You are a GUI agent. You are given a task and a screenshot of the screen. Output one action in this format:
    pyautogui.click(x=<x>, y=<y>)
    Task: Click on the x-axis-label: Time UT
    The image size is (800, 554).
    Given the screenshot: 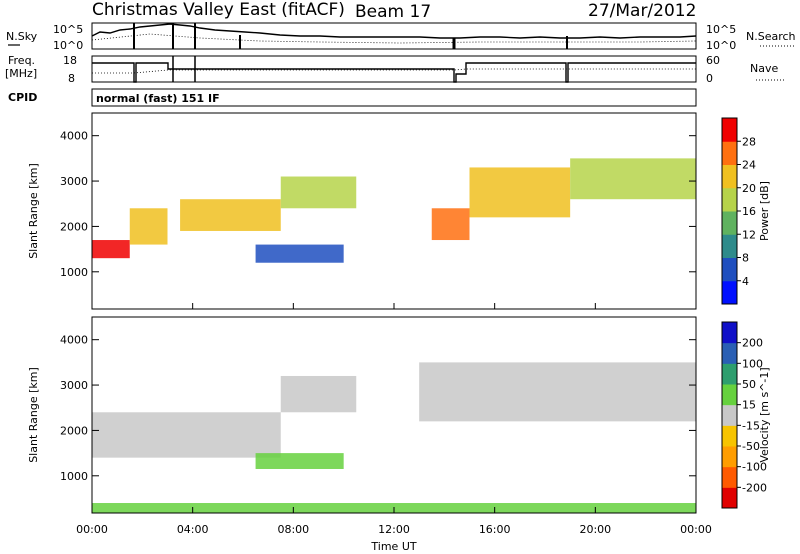 What is the action you would take?
    pyautogui.click(x=393, y=546)
    